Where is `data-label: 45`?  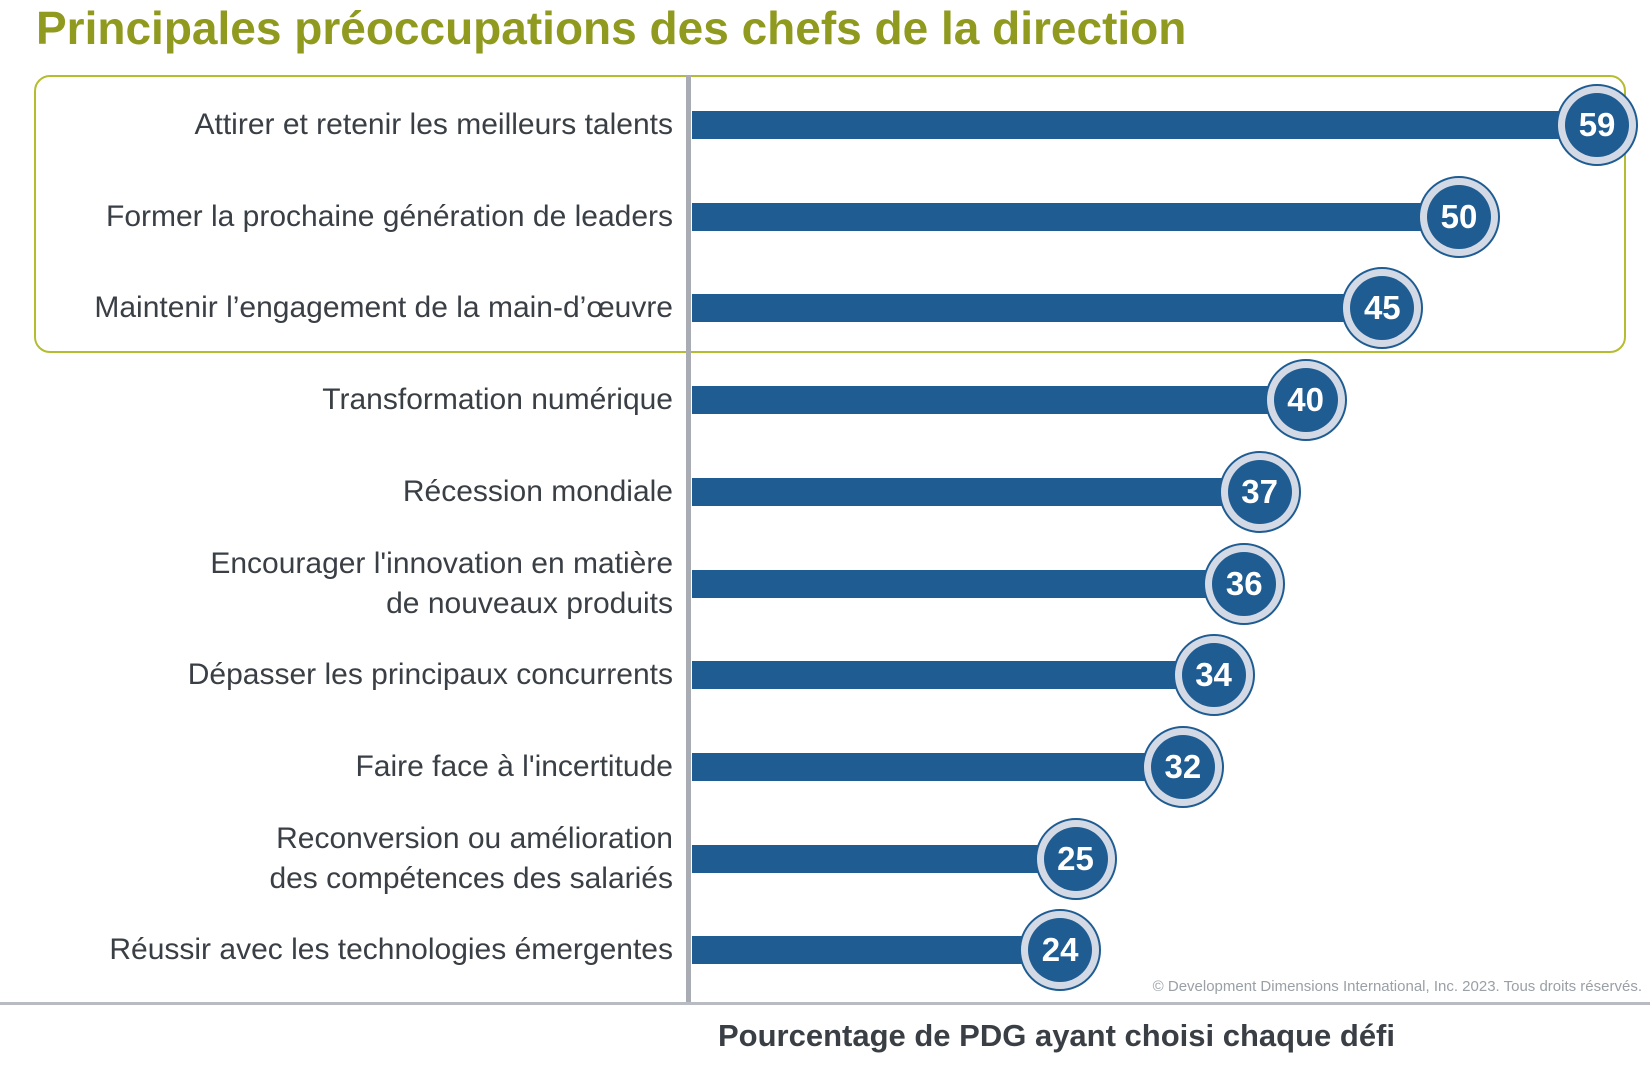
data-label: 45 is located at coordinates (1382, 308).